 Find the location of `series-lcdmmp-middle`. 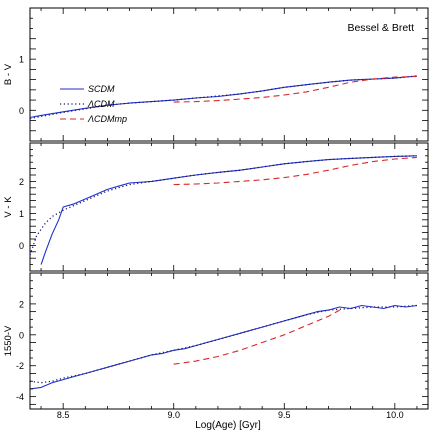

series-lcdmmp-middle is located at coordinates (295, 171).